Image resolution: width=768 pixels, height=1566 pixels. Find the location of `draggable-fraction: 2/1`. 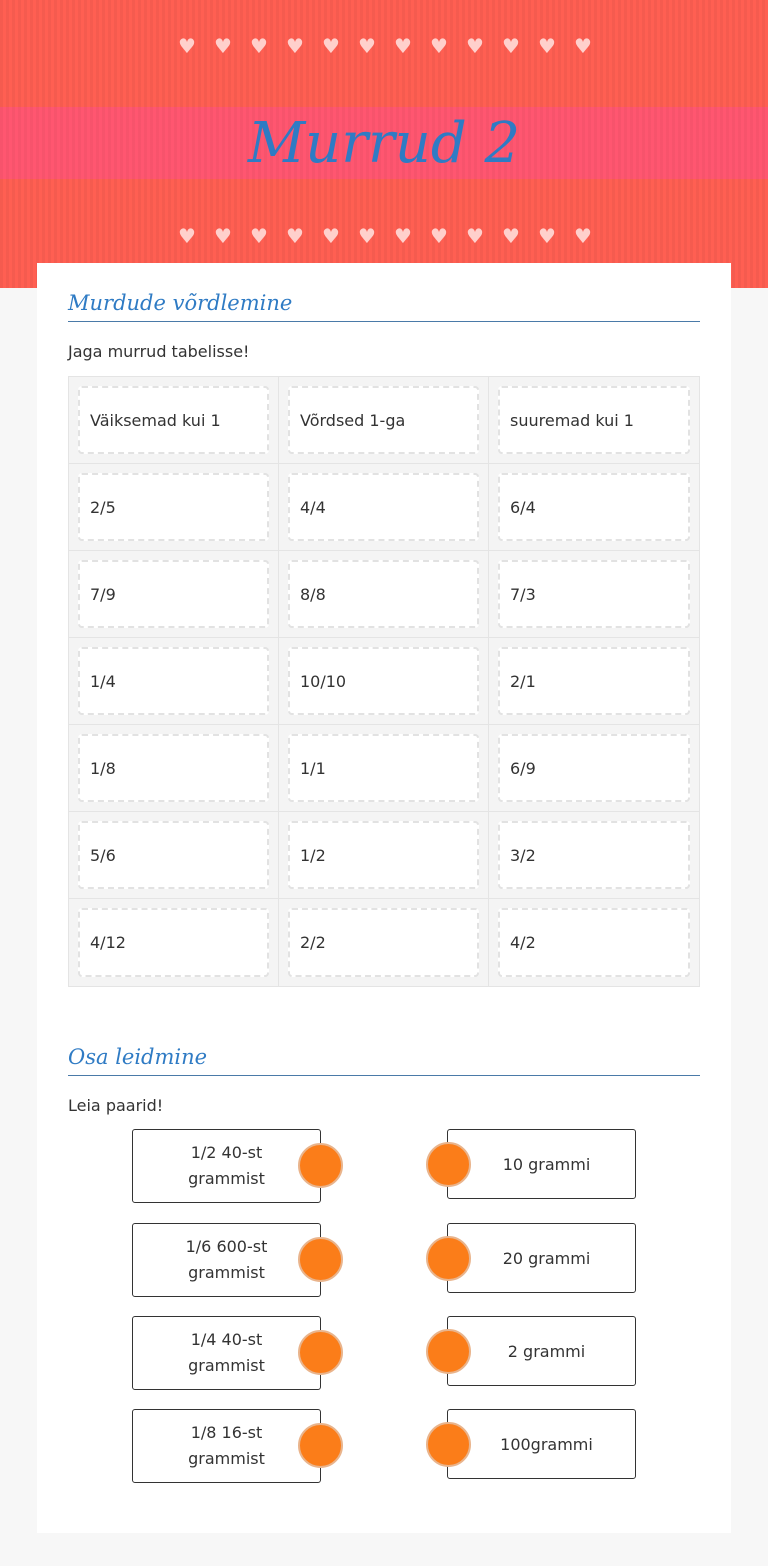

draggable-fraction: 2/1 is located at coordinates (594, 681).